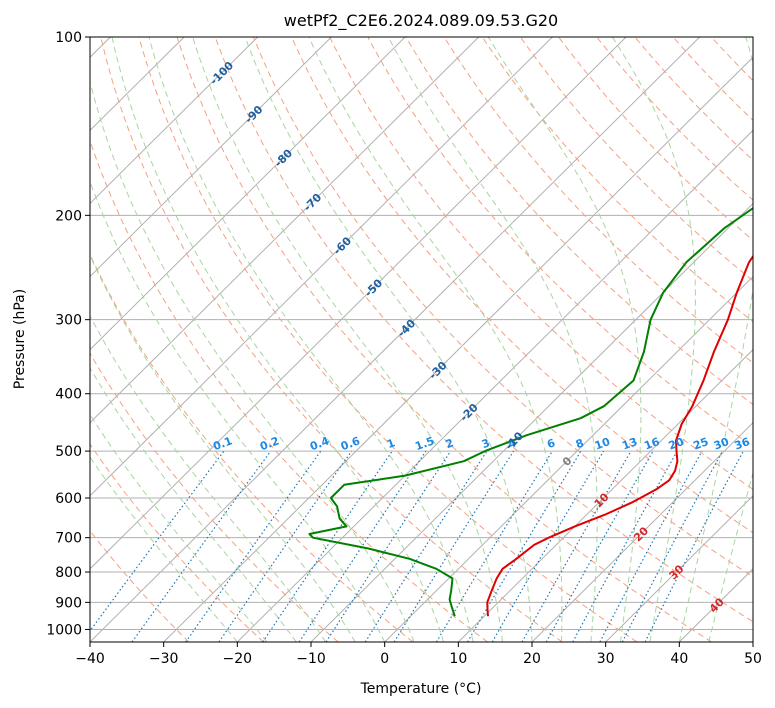  Describe the element at coordinates (164, 659) in the screenshot. I see `x-tick-label: −30` at that location.